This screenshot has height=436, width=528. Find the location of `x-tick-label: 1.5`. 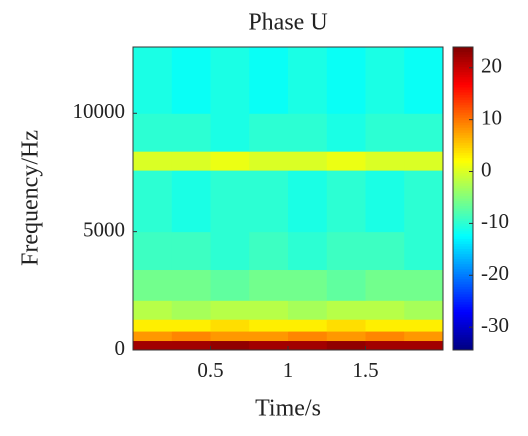

x-tick-label: 1.5 is located at coordinates (365, 370).